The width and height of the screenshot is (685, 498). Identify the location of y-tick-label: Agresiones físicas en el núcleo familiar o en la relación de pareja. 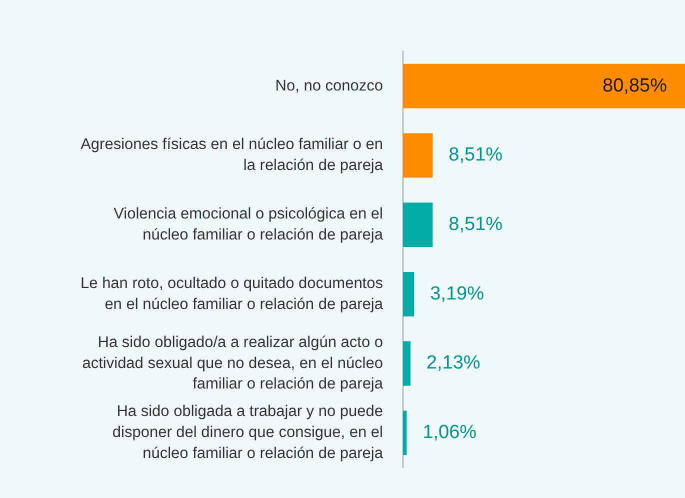
(232, 155).